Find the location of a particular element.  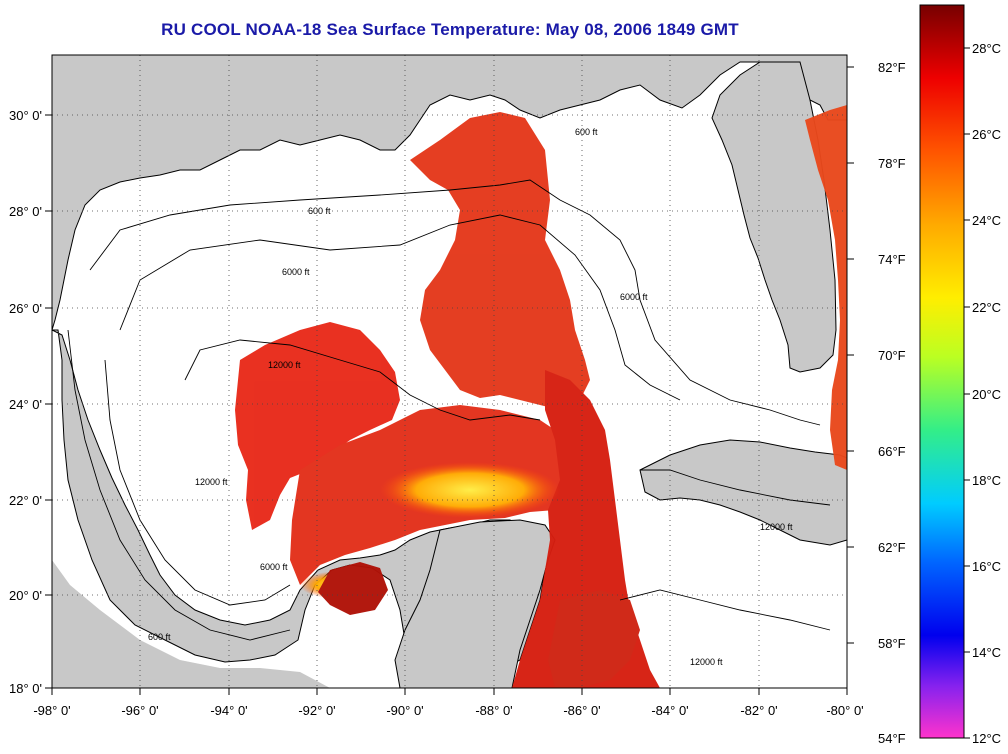

lon-label: -80° 0' is located at coordinates (844, 710).